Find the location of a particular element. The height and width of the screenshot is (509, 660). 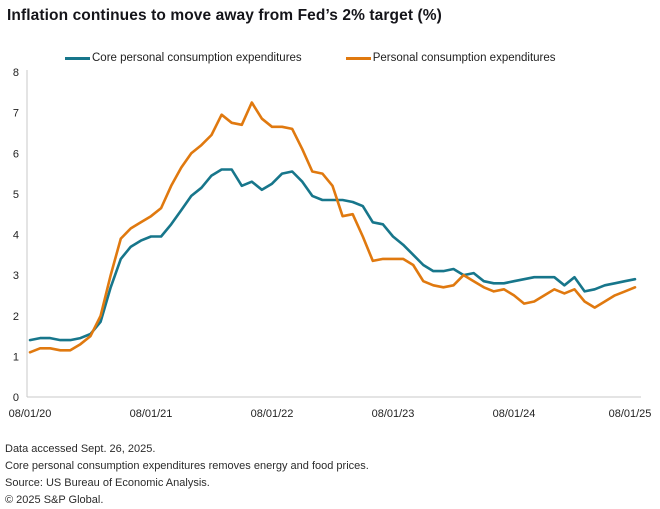

y-axis-tick-label: 4 is located at coordinates (16, 236).